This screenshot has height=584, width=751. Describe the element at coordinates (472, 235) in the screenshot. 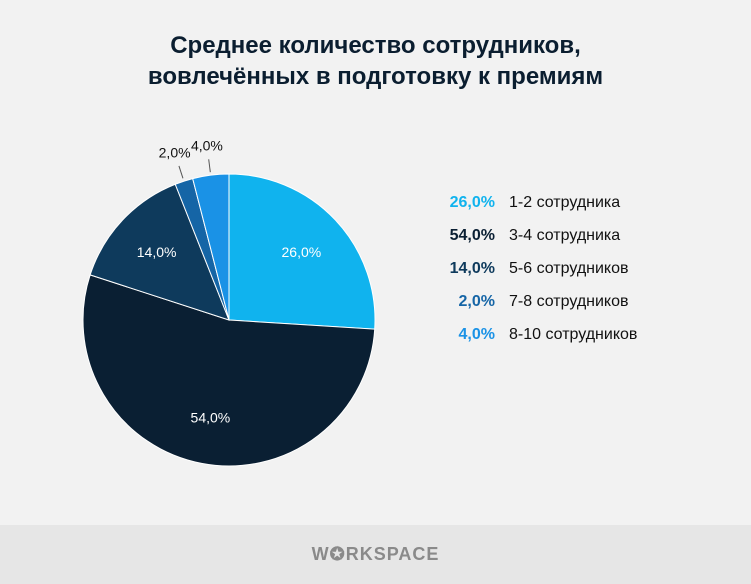

I see `legend-percent: 54,0%` at that location.